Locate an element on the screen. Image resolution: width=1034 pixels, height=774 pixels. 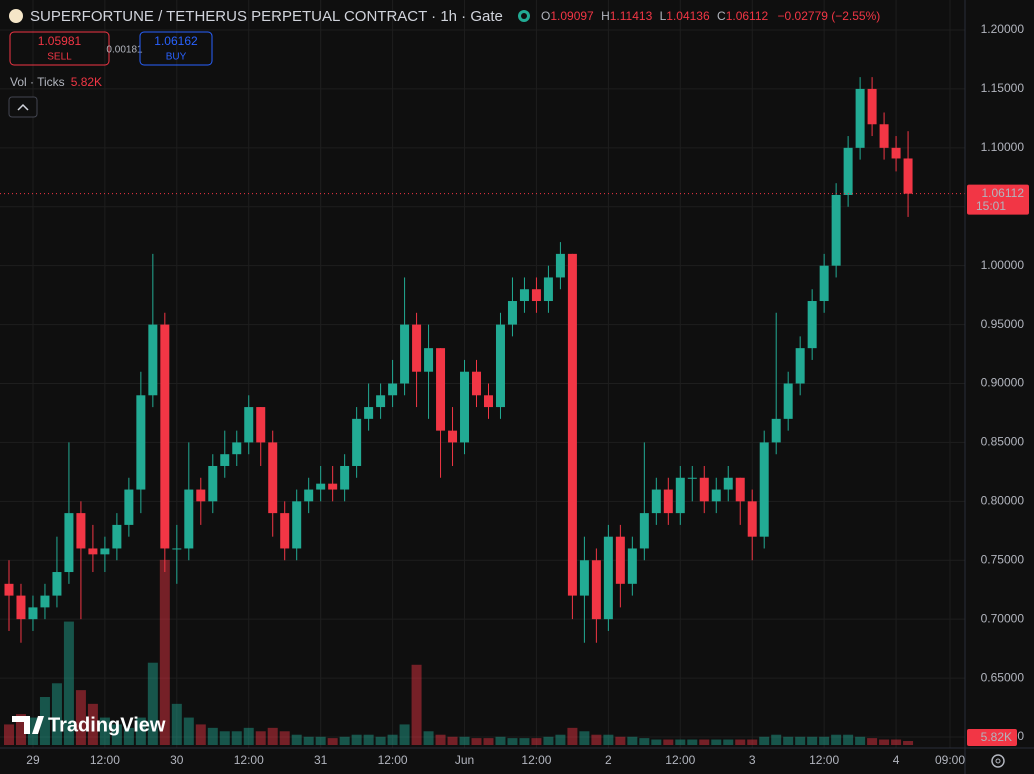
y-tick-label: 1.15000 is located at coordinates (1003, 88).